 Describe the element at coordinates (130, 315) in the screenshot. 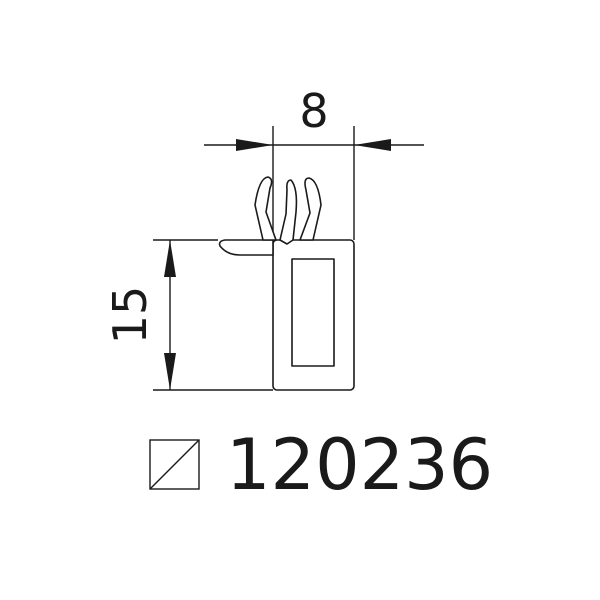

I see `height-dimension-label: 15` at that location.